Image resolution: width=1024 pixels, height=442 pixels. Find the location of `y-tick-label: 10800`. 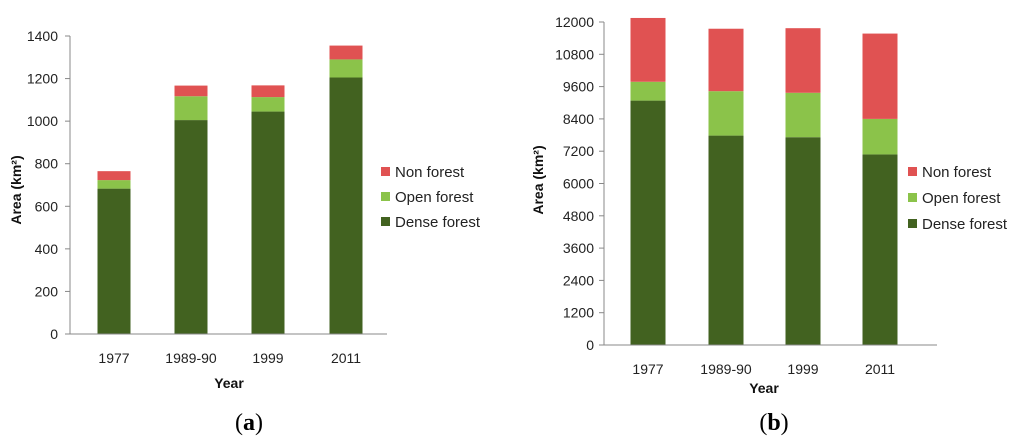

y-tick-label: 10800 is located at coordinates (574, 54).